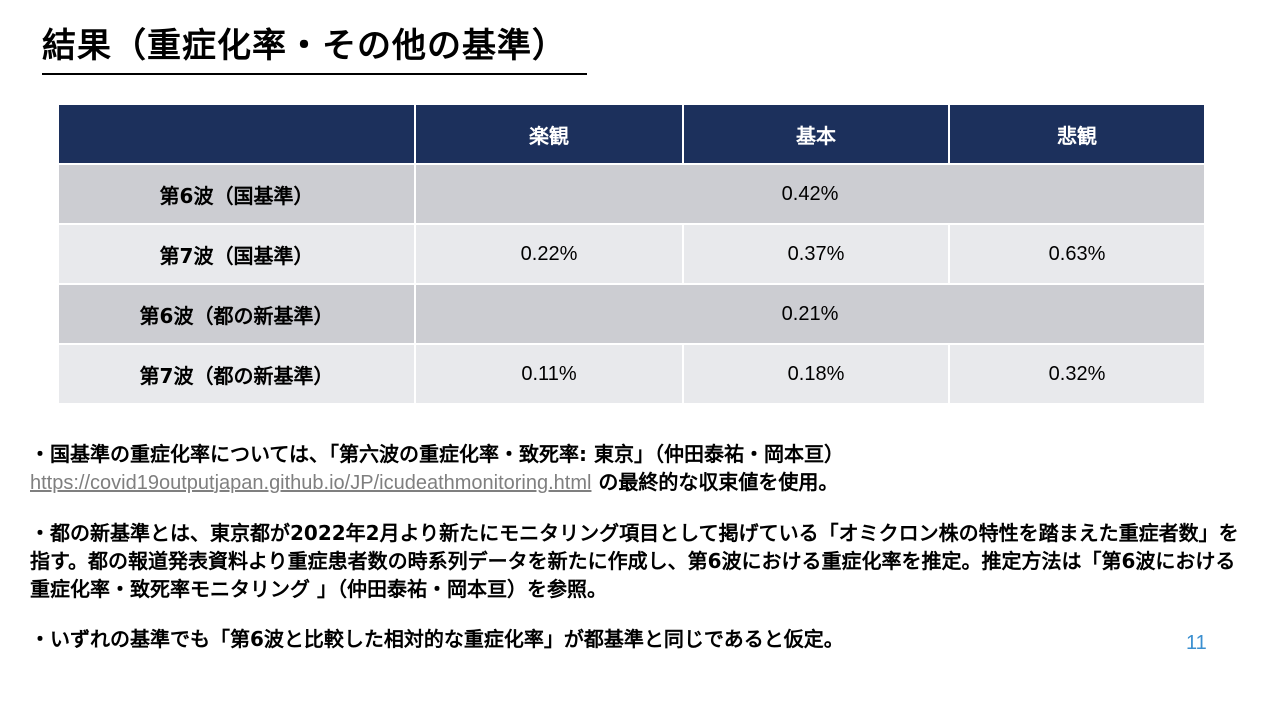 Image resolution: width=1280 pixels, height=720 pixels. Describe the element at coordinates (816, 374) in the screenshot. I see `value-cell-baseline: 0.18%` at that location.